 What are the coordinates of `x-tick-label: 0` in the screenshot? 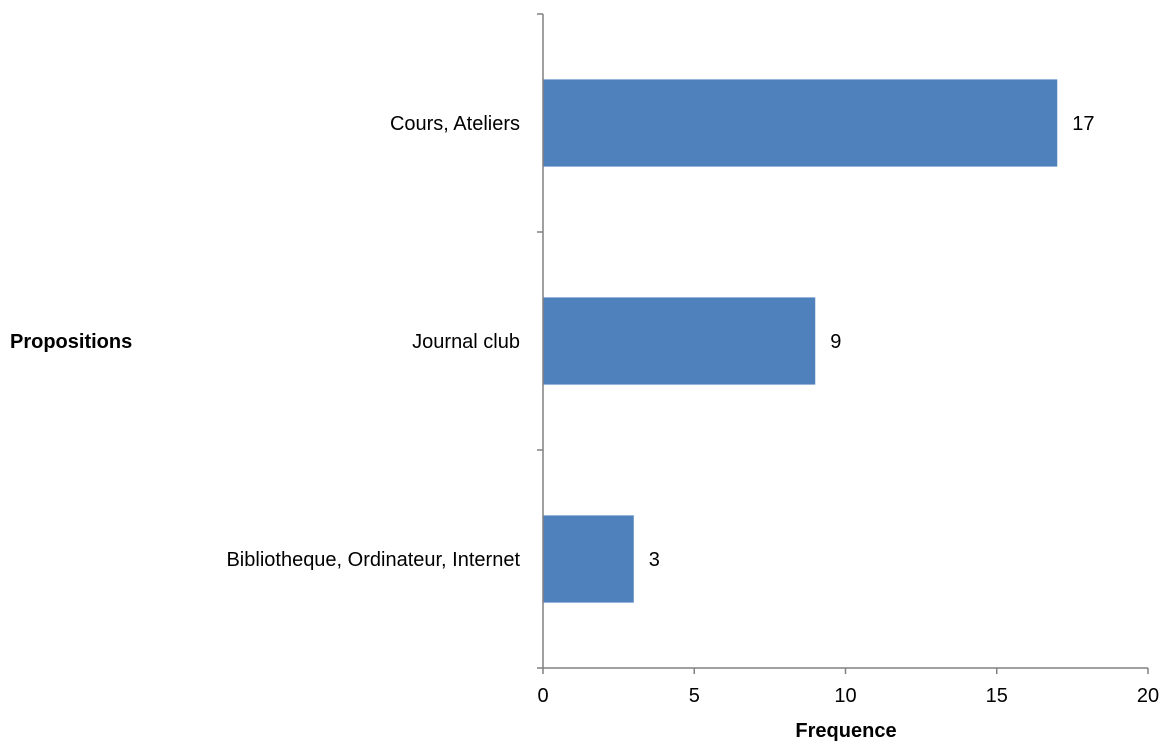 It's located at (542, 696).